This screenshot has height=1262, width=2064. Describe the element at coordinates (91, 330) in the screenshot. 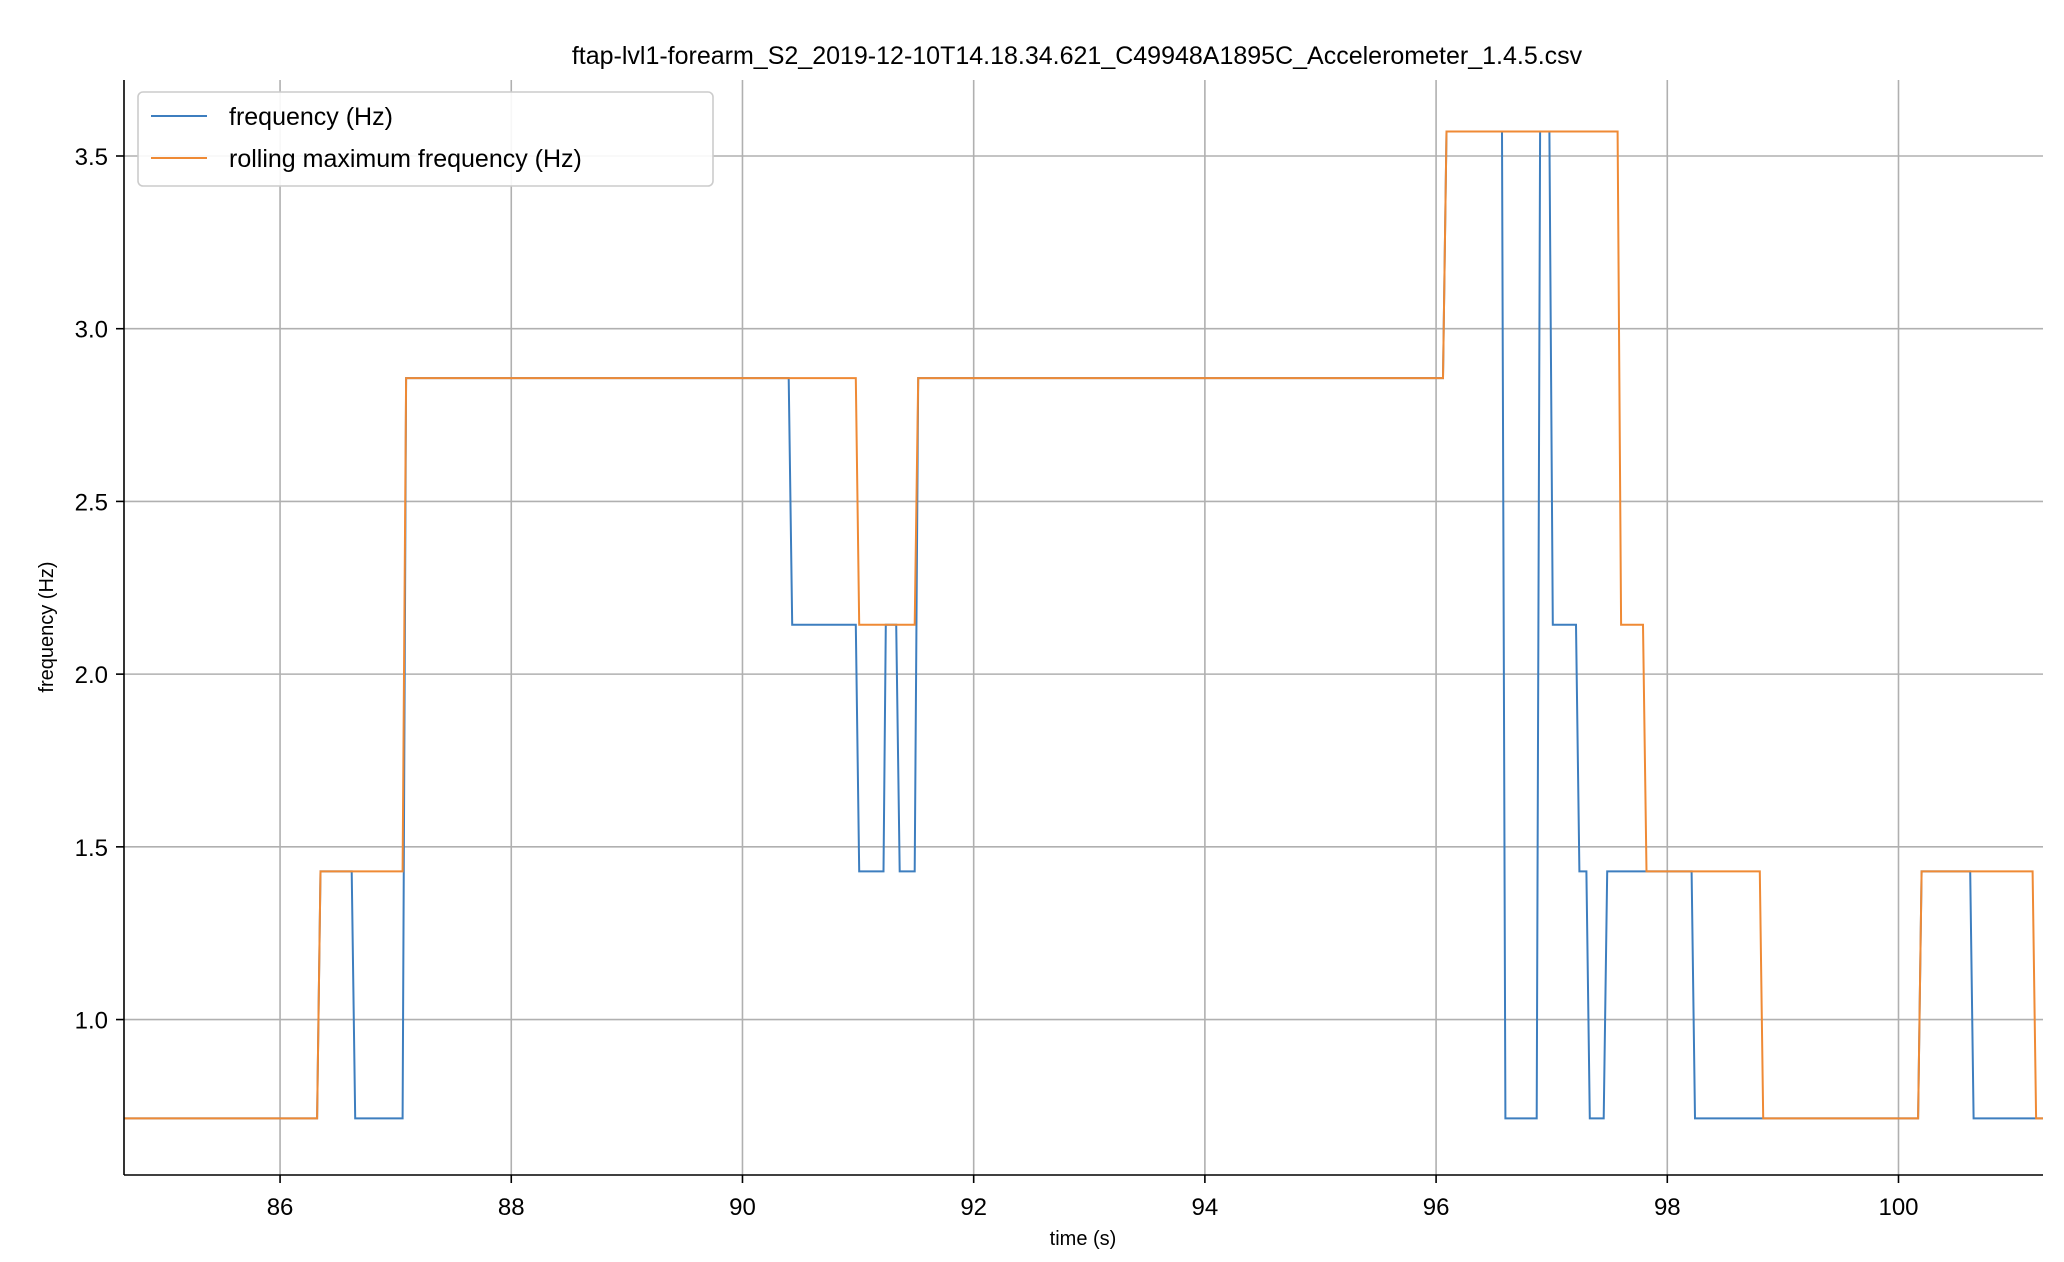

I see `y-tick-label: 3.0` at that location.